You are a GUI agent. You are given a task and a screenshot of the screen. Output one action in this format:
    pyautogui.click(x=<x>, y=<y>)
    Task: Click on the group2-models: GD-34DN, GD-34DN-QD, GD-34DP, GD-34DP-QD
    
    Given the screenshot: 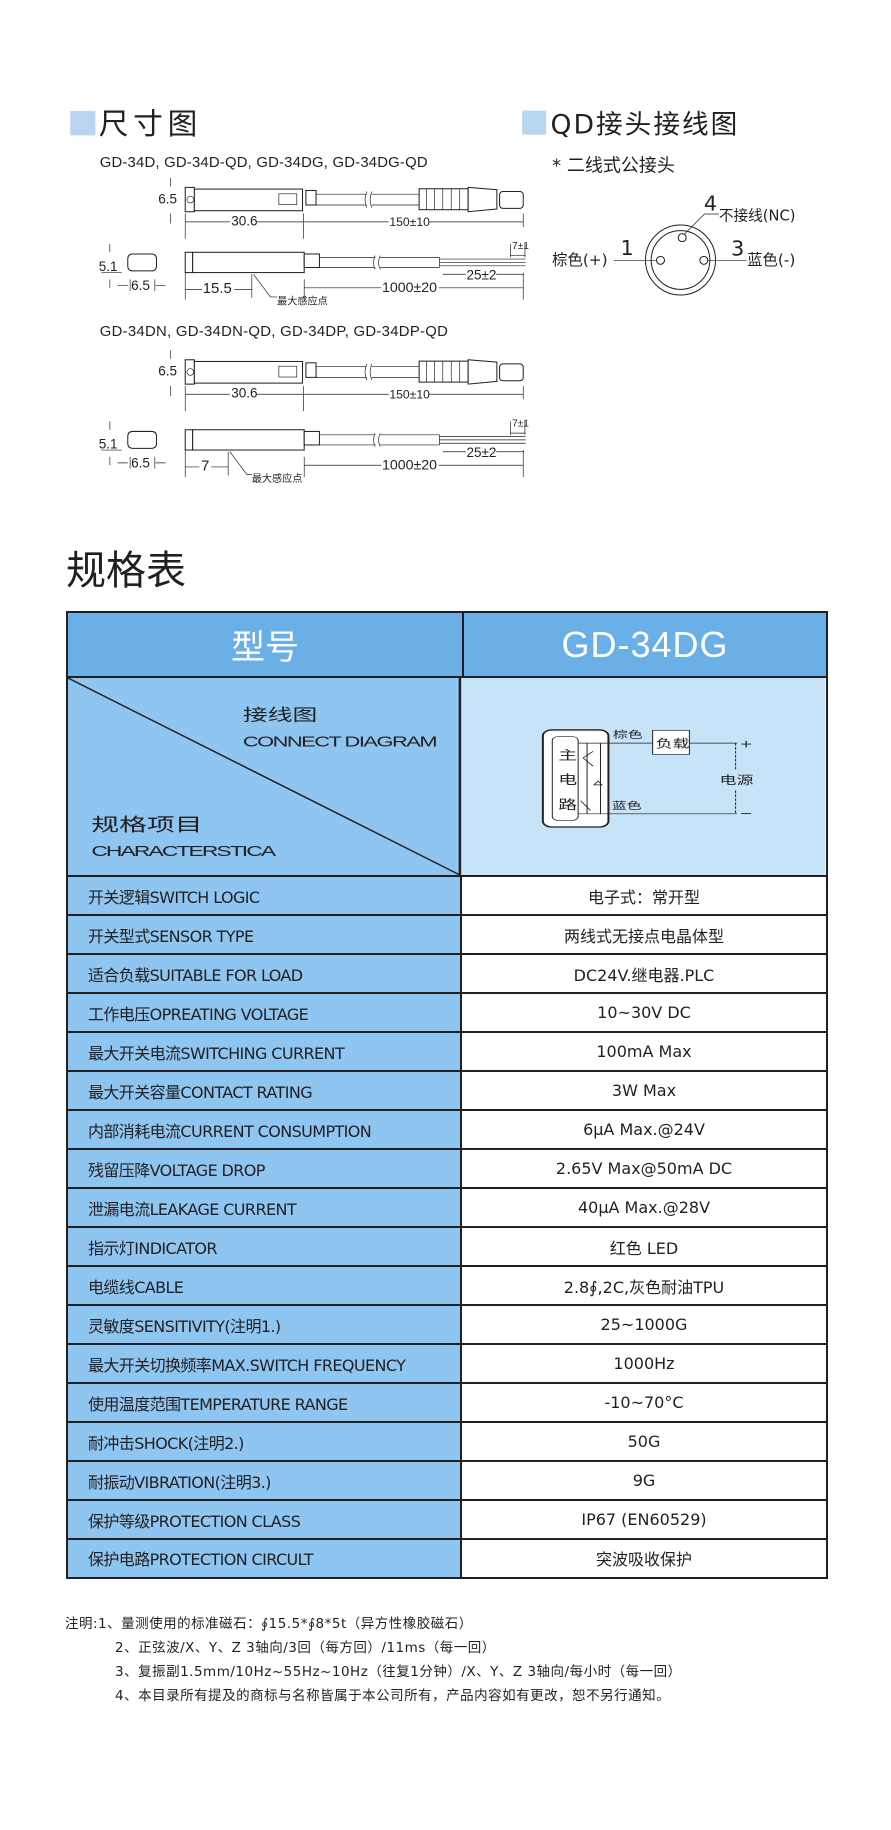 What is the action you would take?
    pyautogui.click(x=274, y=332)
    